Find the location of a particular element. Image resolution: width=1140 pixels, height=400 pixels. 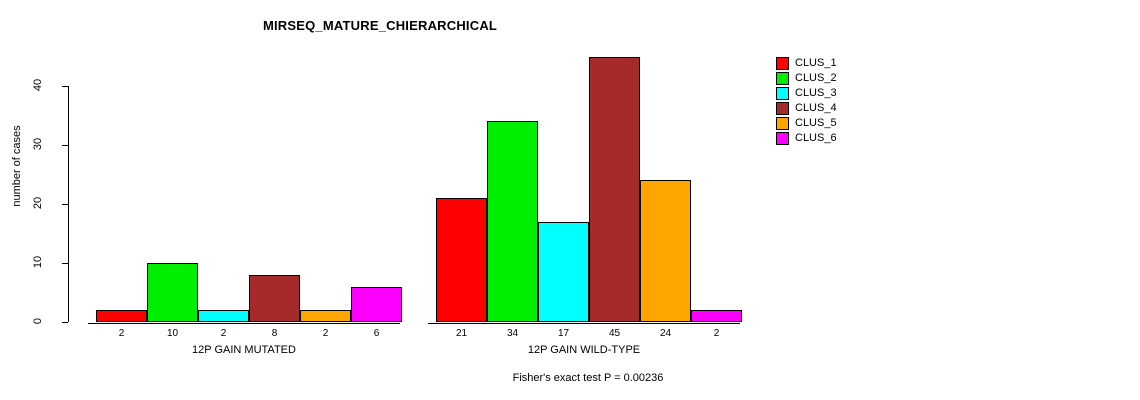

bar-value-label: 34 is located at coordinates (512, 333).